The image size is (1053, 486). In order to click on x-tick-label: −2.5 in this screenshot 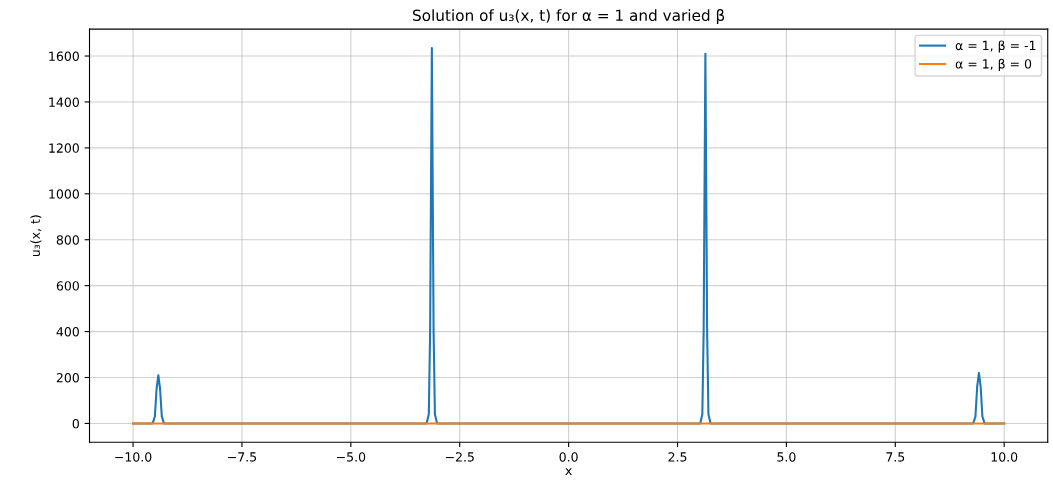, I will do `click(459, 457)`.